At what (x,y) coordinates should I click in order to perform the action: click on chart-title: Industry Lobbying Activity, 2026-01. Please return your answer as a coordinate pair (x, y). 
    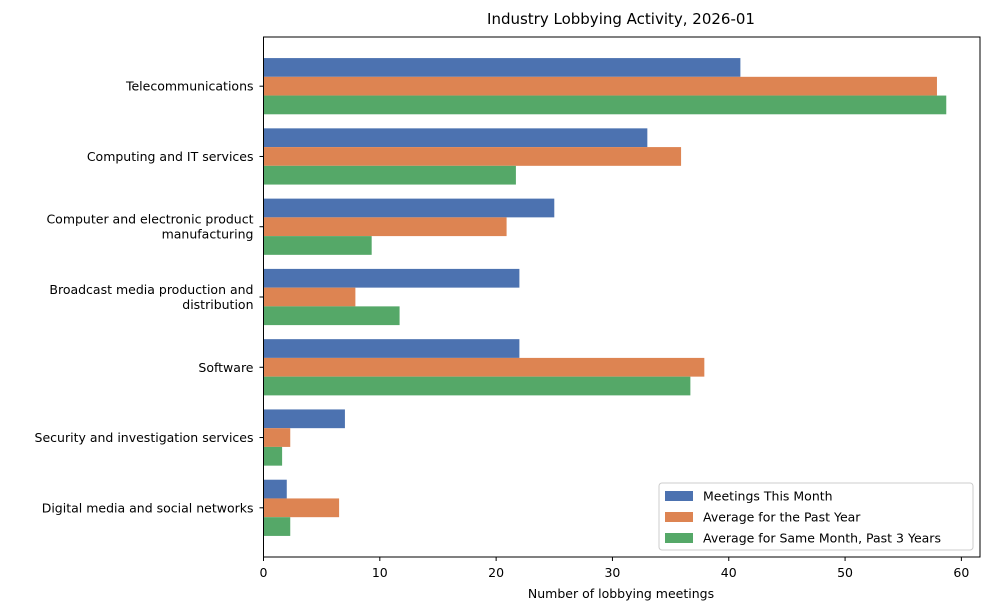
    Looking at the image, I should click on (621, 19).